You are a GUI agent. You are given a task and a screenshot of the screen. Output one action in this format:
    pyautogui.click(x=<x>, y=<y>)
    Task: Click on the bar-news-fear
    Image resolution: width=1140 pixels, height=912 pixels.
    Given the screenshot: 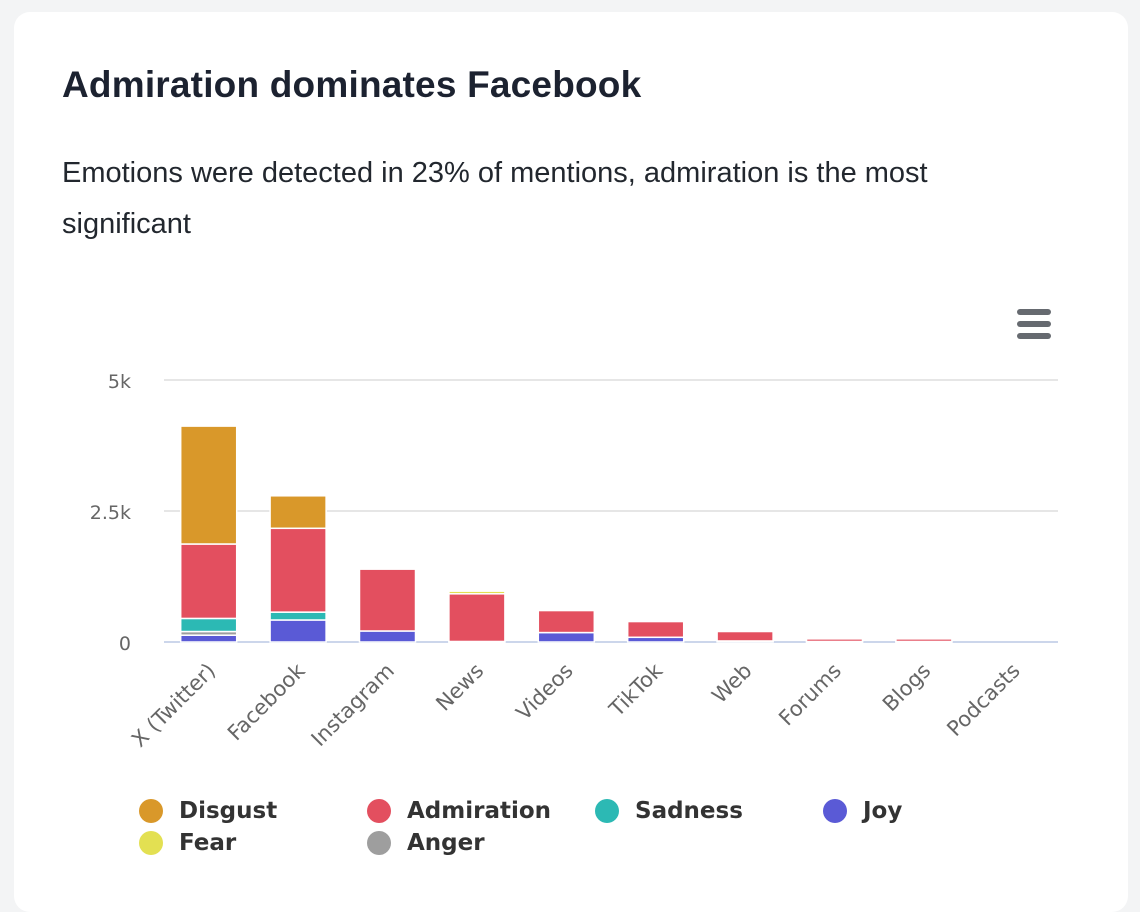 What is the action you would take?
    pyautogui.click(x=477, y=592)
    